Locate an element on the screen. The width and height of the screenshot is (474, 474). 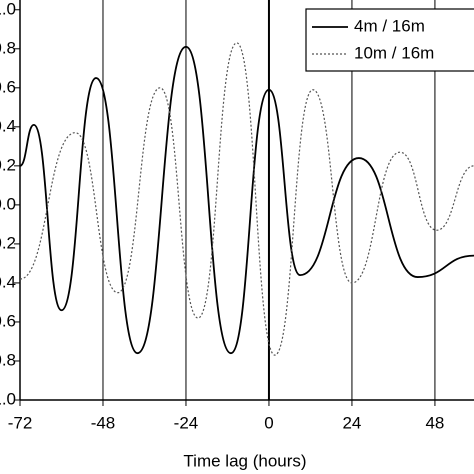
y-tick-label: 0.2 is located at coordinates (8, 164).